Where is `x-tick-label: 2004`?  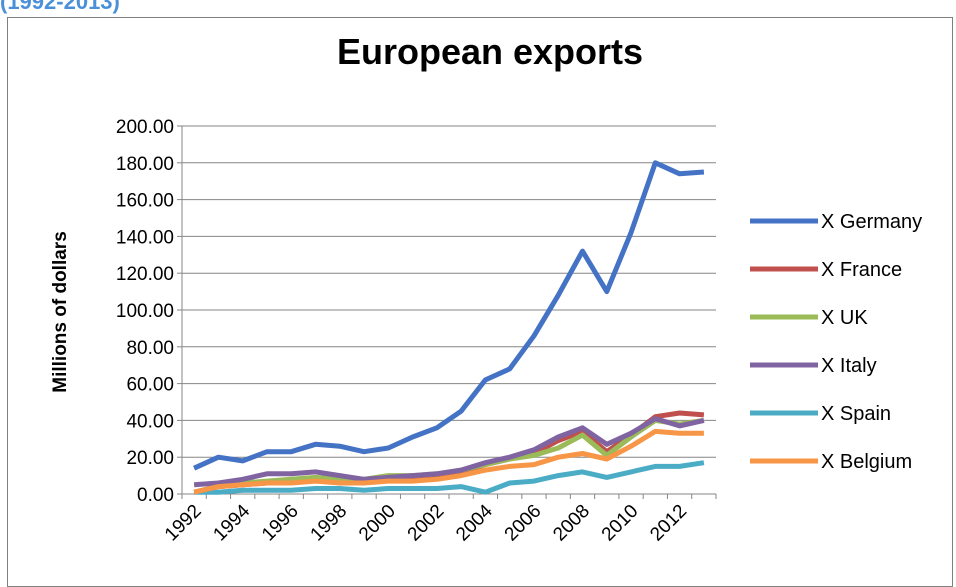
x-tick-label: 2004 is located at coordinates (474, 522).